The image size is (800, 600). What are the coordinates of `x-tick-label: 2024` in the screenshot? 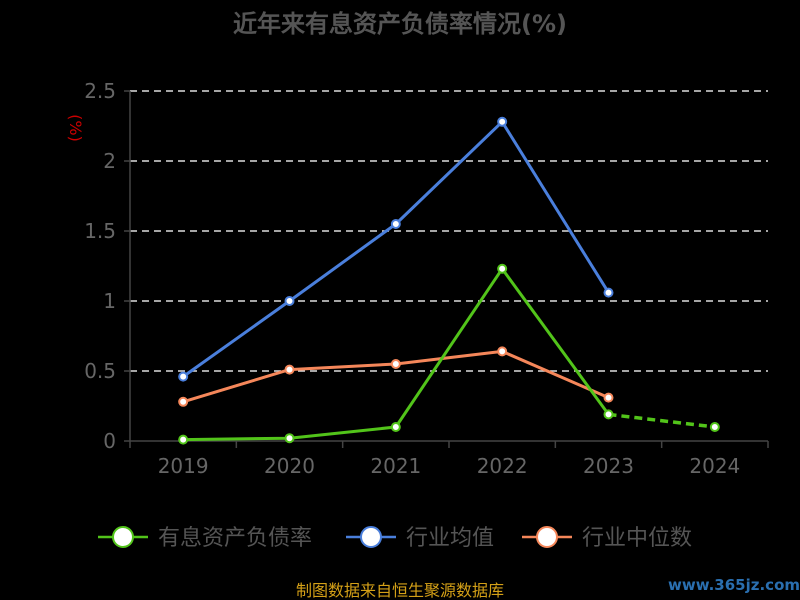 It's located at (714, 466).